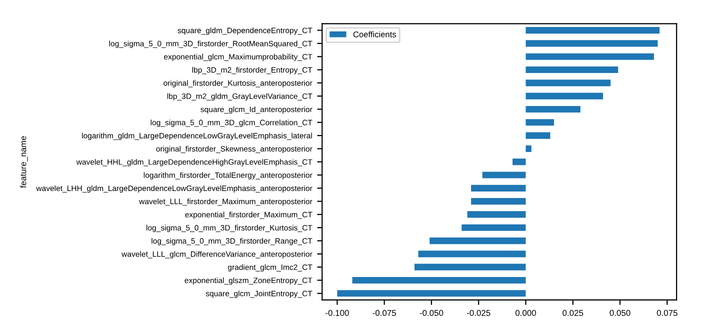 Image resolution: width=719 pixels, height=325 pixels. Describe the element at coordinates (24, 162) in the screenshot. I see `y-axis-title: feature_name` at that location.